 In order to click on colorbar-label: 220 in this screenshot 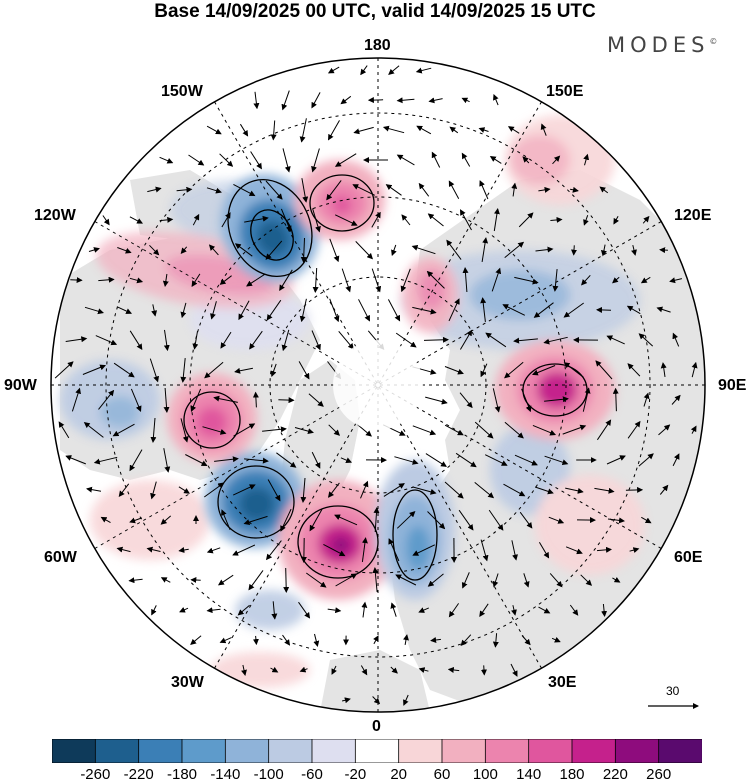, I will do `click(615, 774)`.